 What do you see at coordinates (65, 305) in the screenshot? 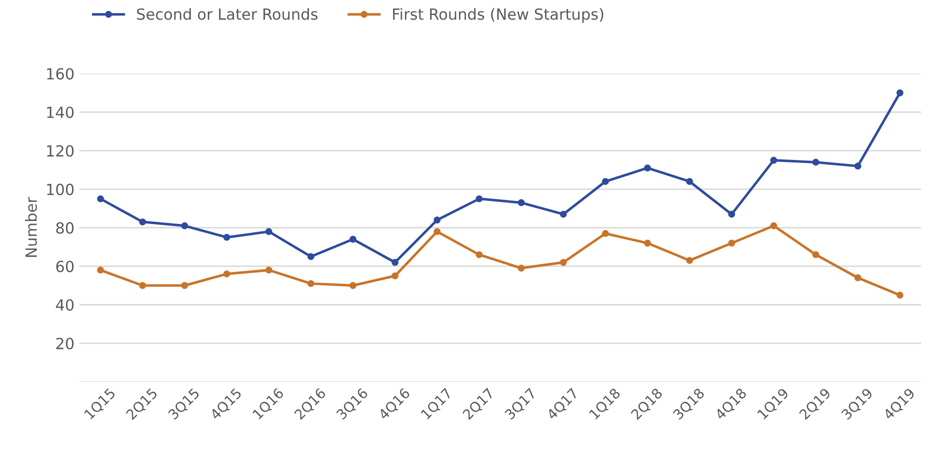
I see `y-tick-label: 40` at bounding box center [65, 305].